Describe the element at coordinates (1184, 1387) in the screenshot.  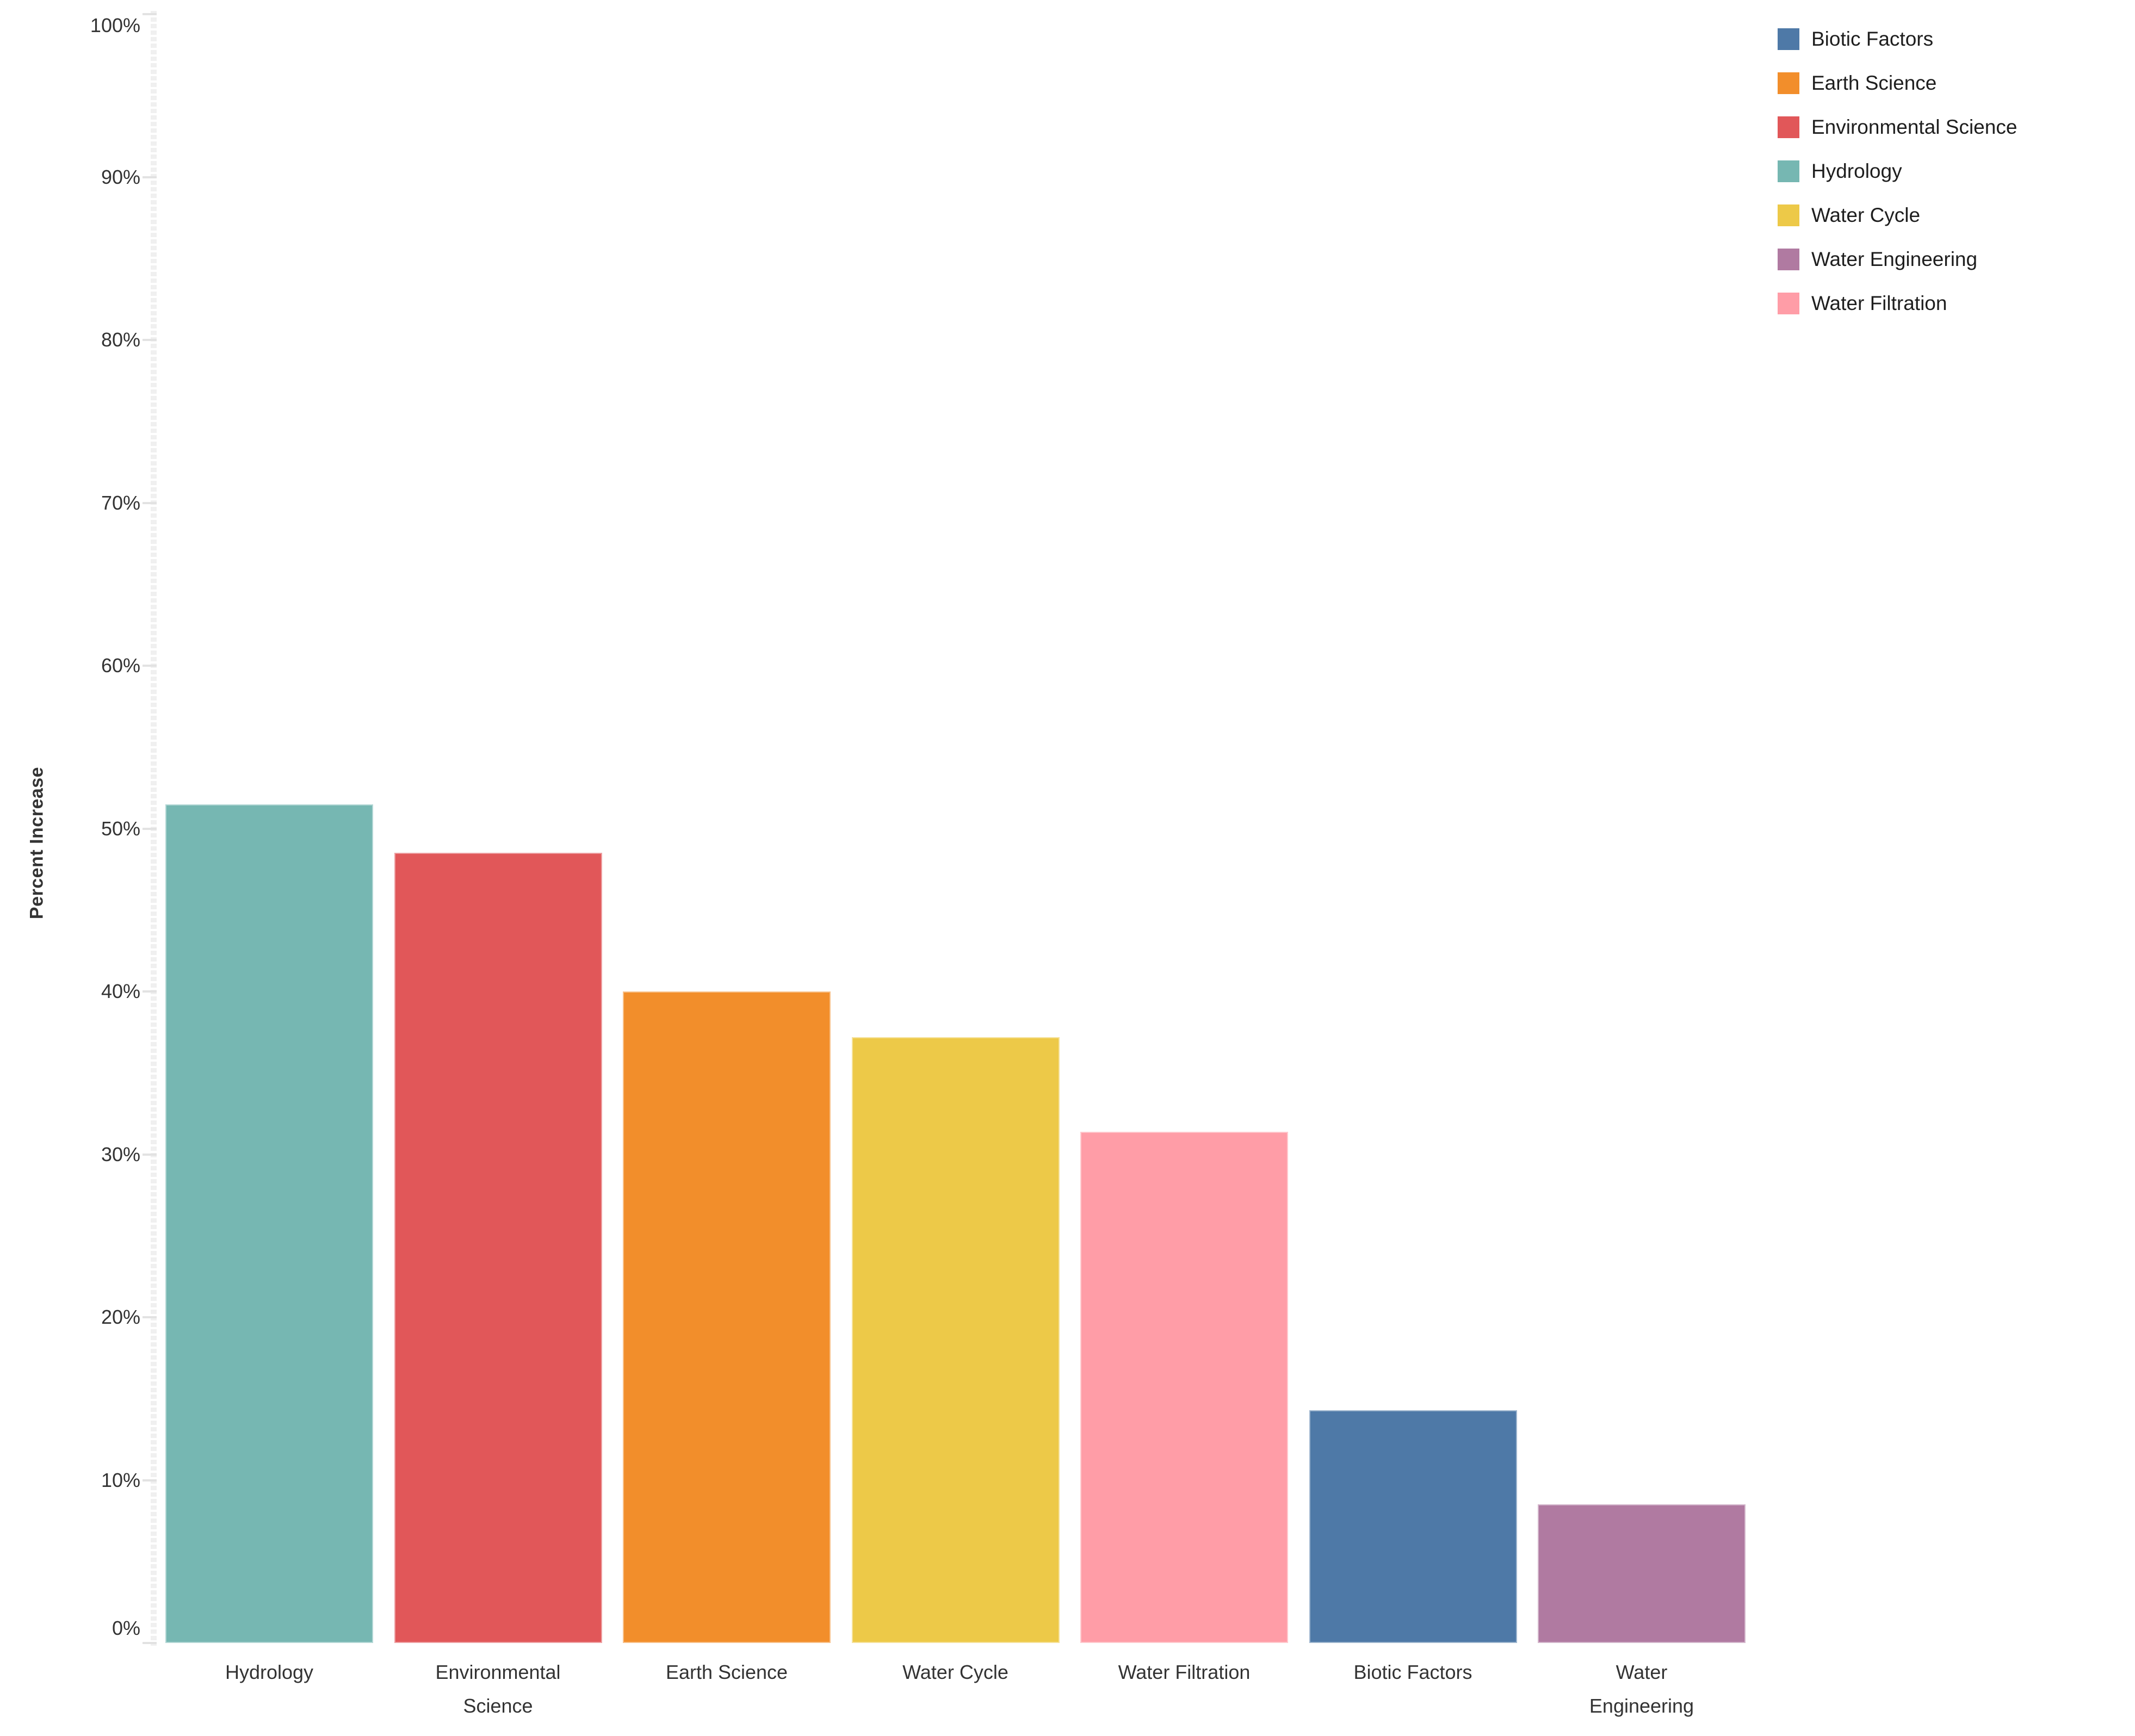
I see `bar-water-filtration` at that location.